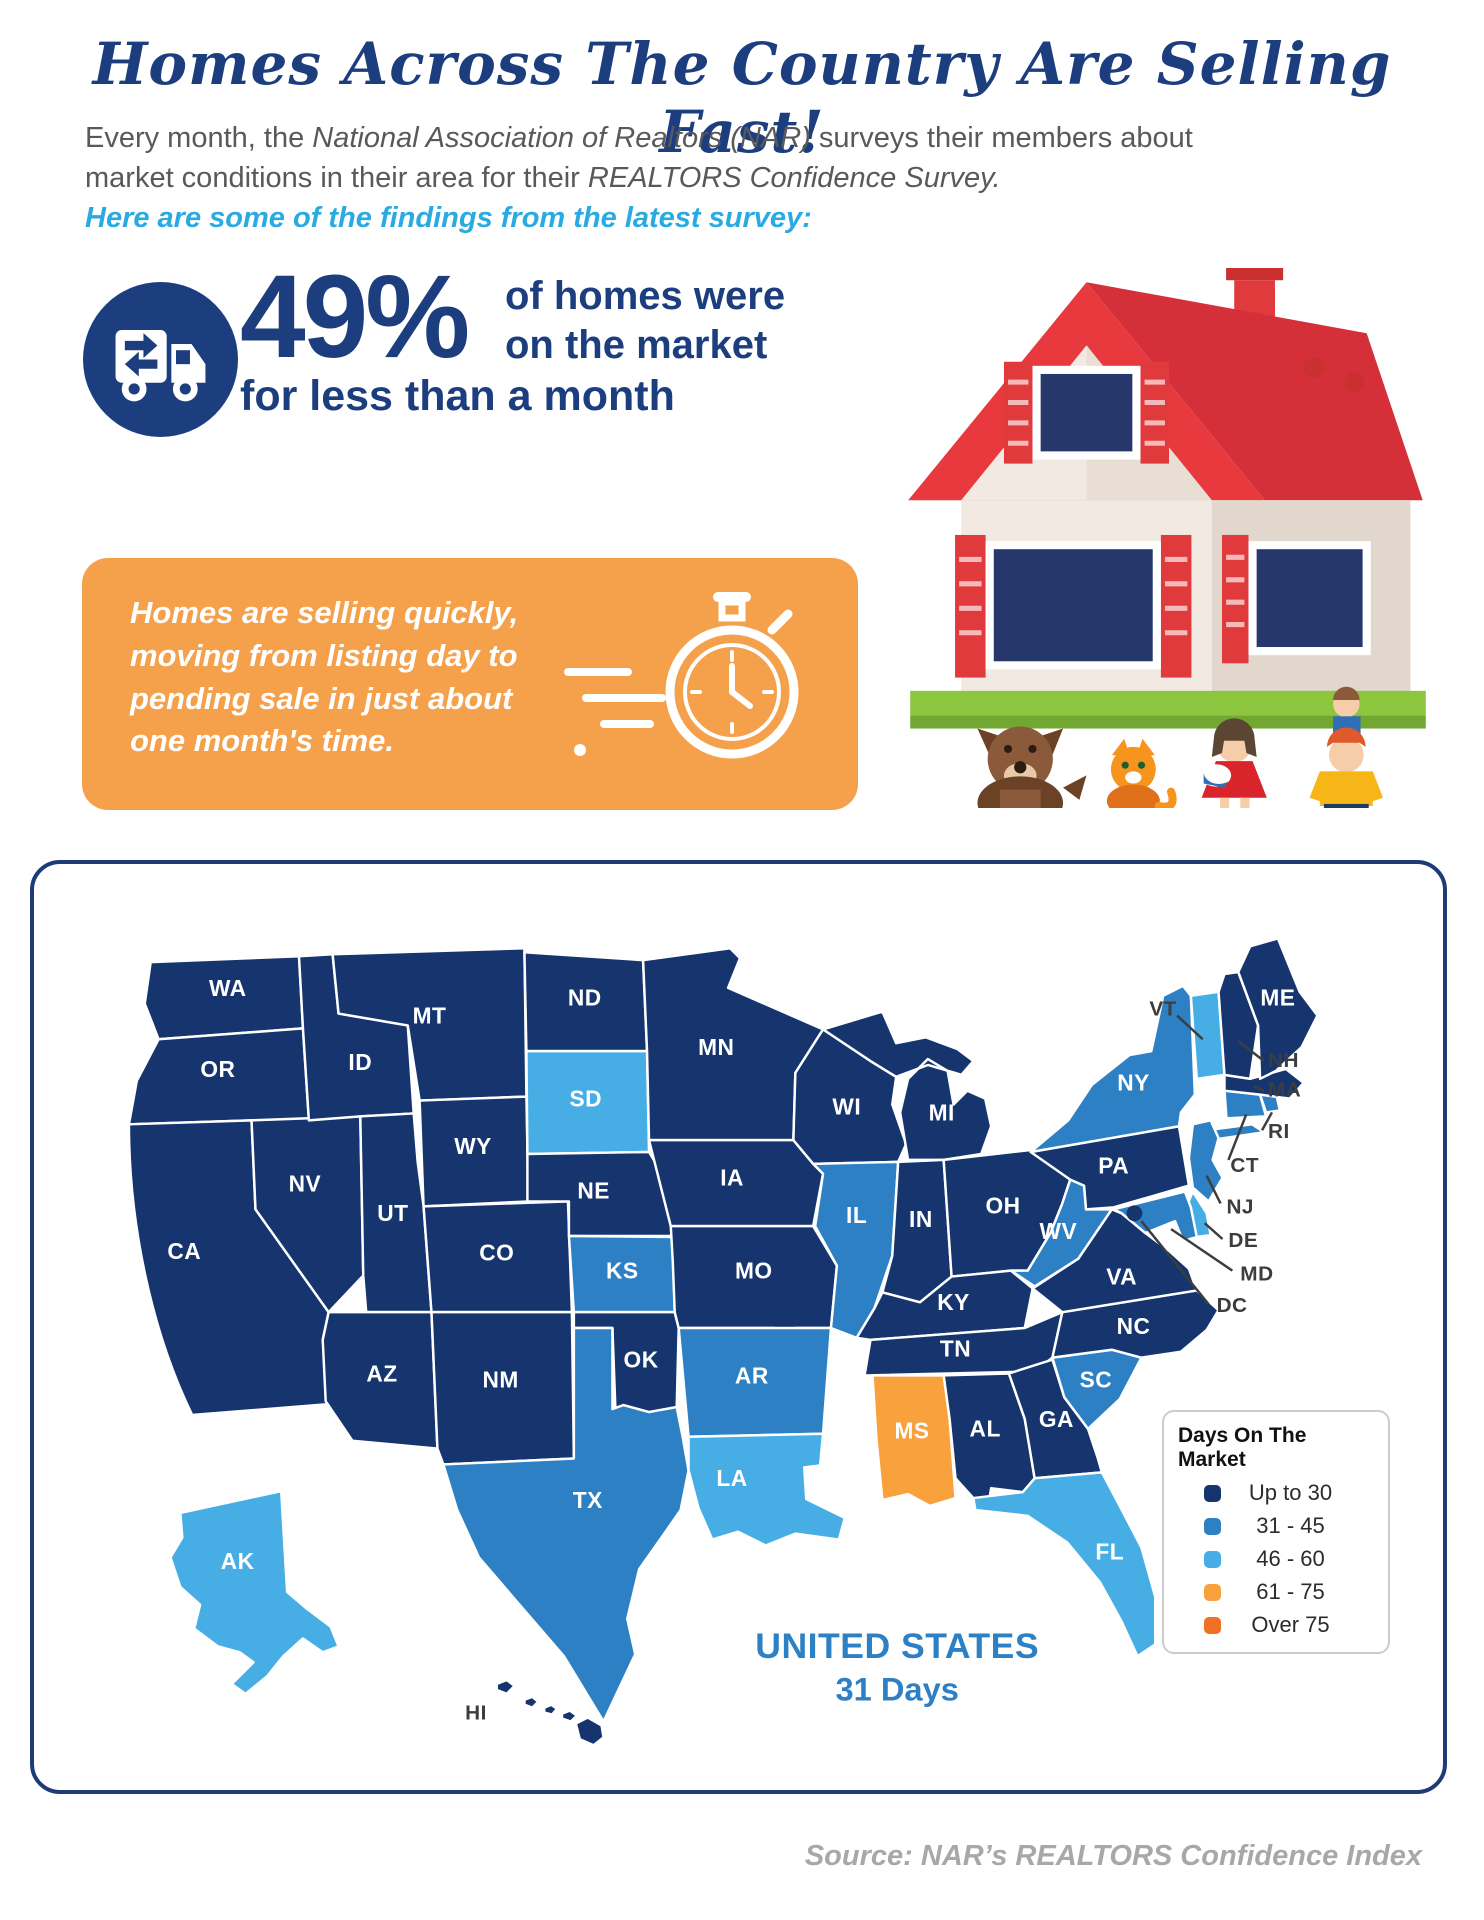  I want to click on callout-line-DC, so click(1175, 1263).